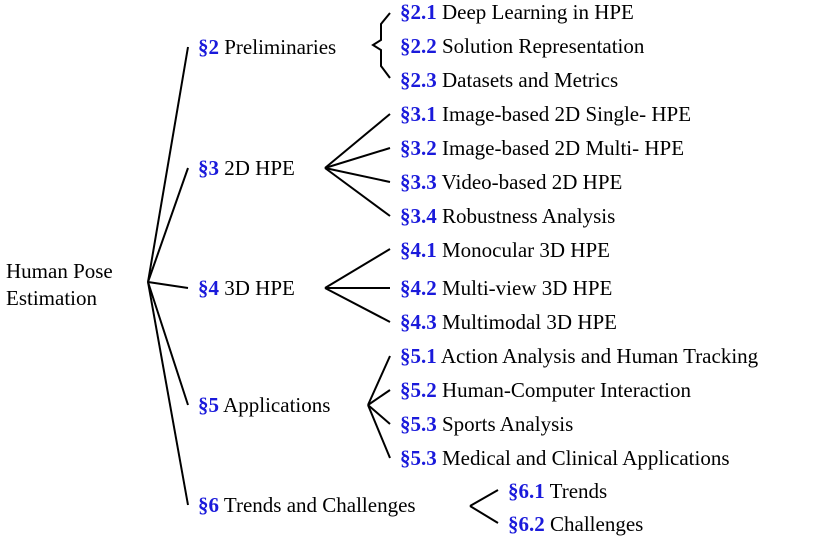  I want to click on edge-root-s2, so click(168, 164).